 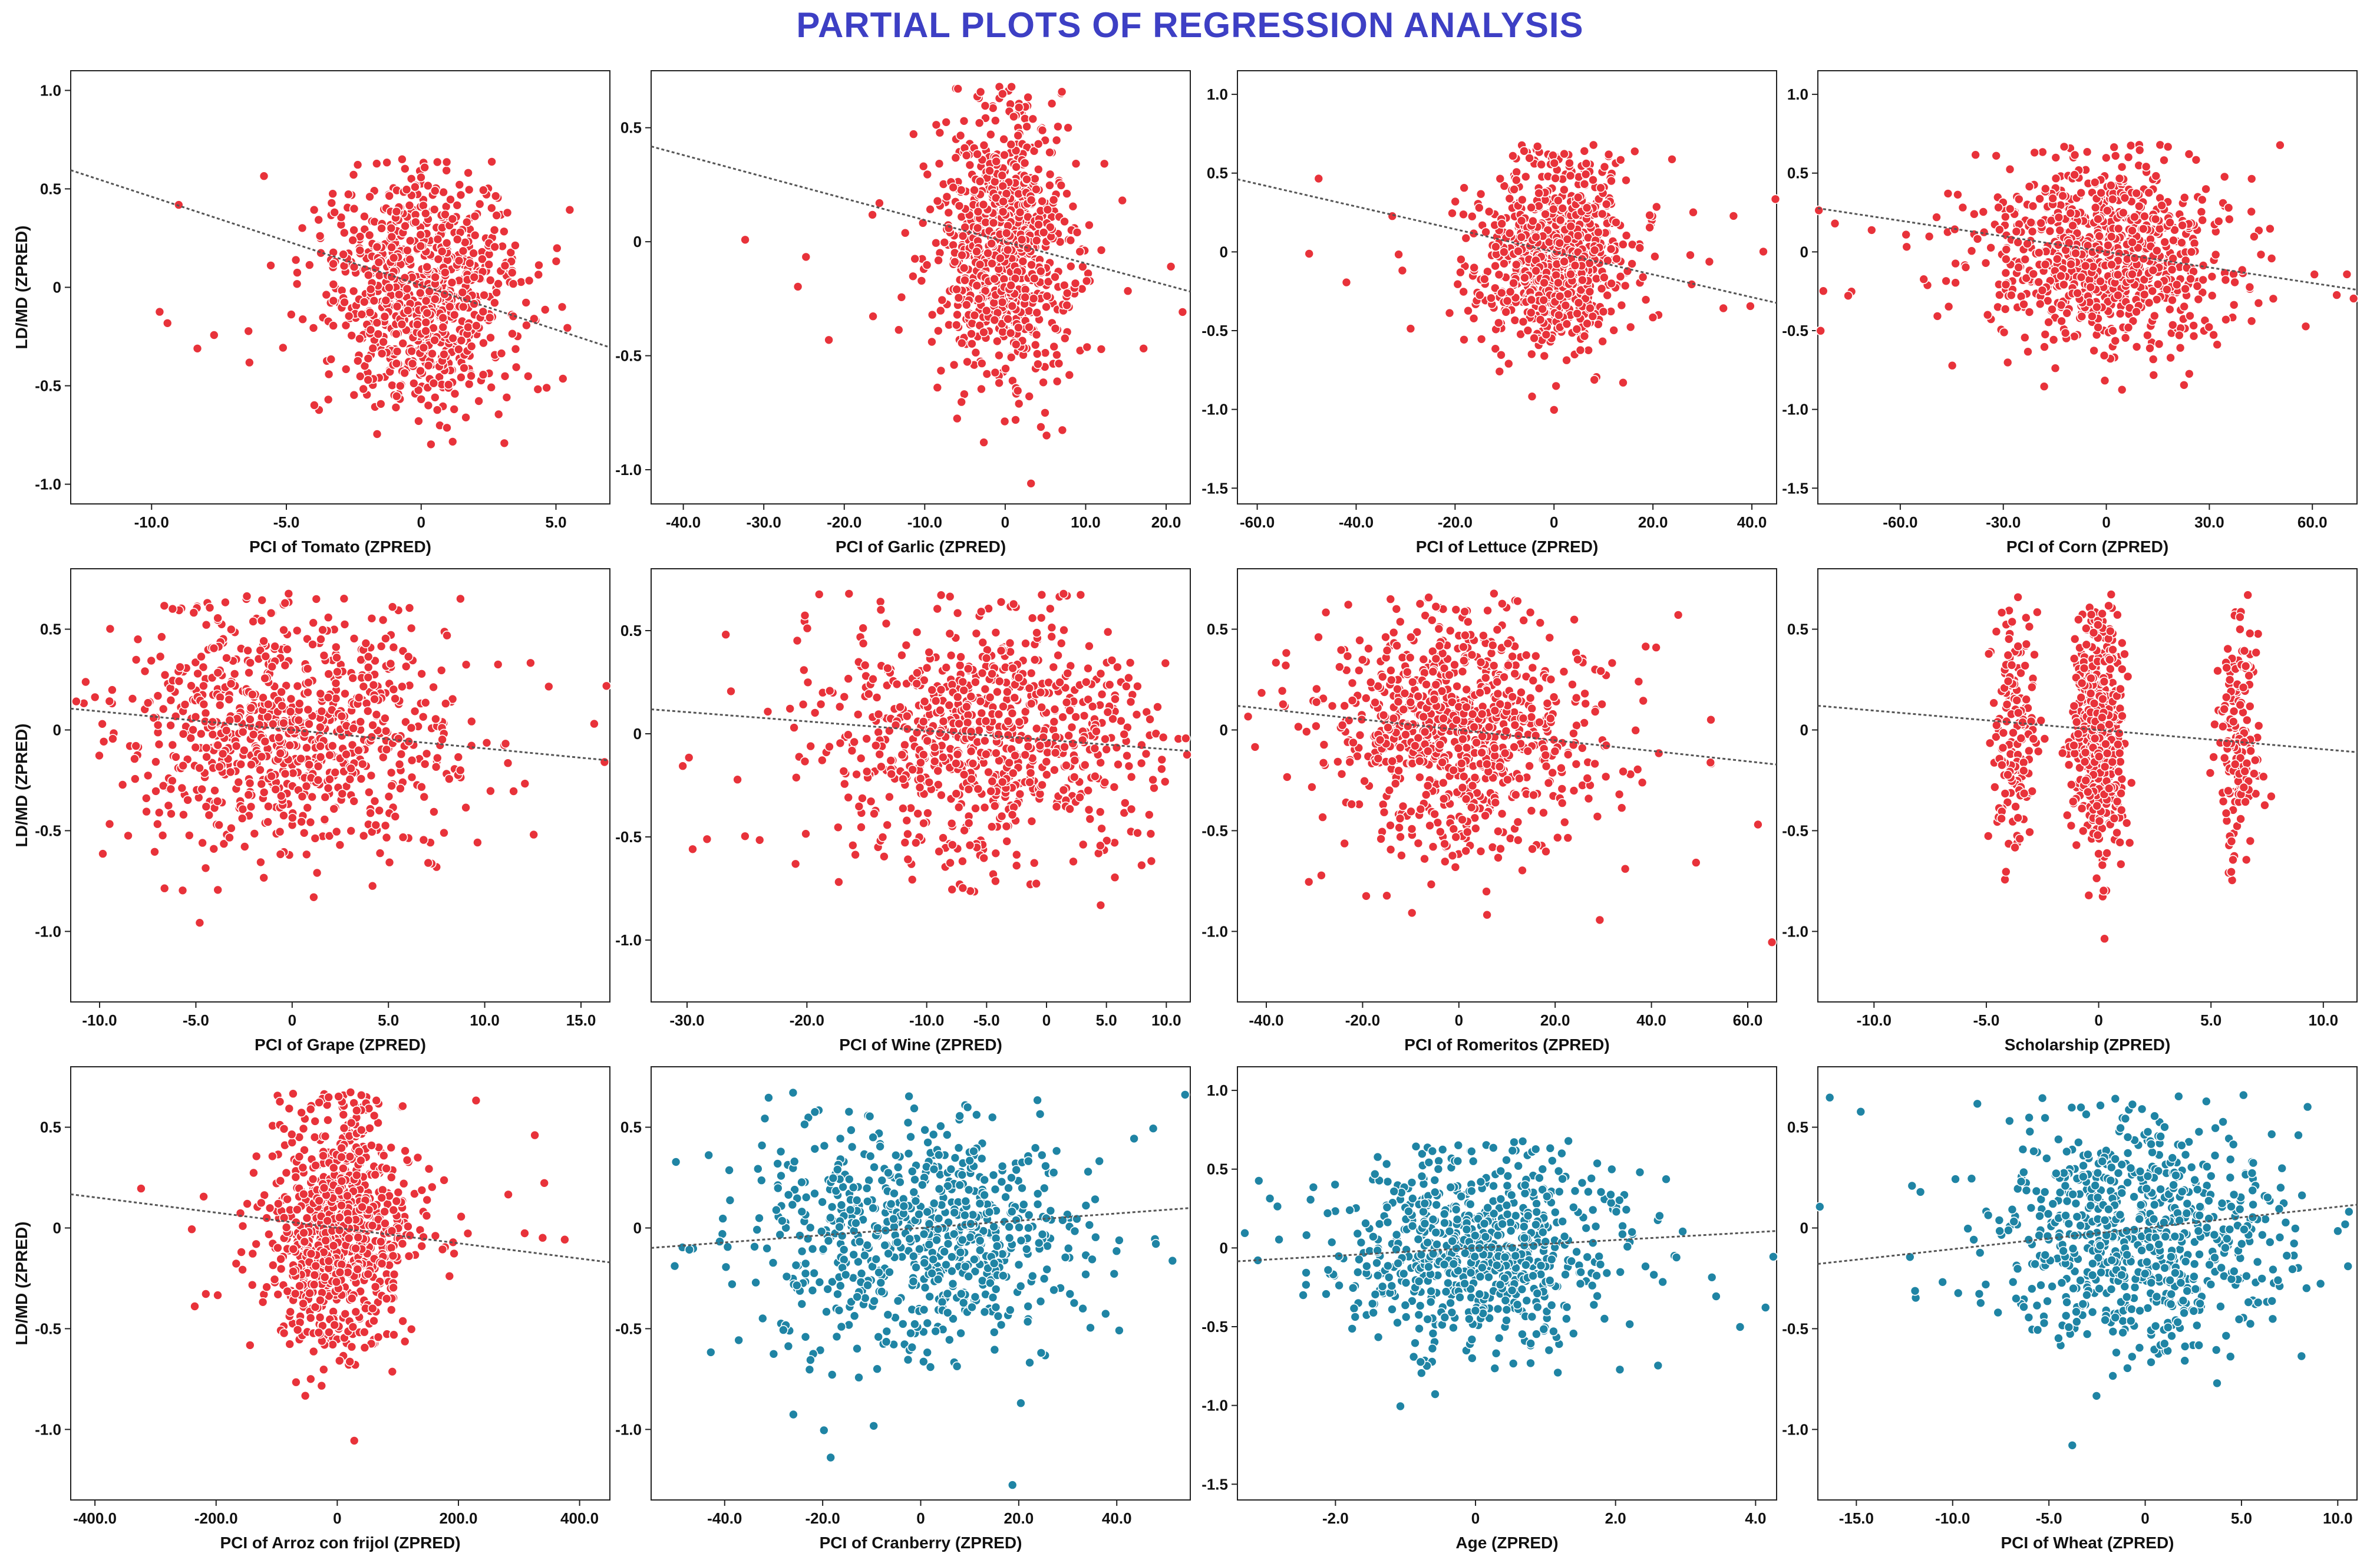 What do you see at coordinates (581, 1020) in the screenshot?
I see `x-tick-label: 15.0` at bounding box center [581, 1020].